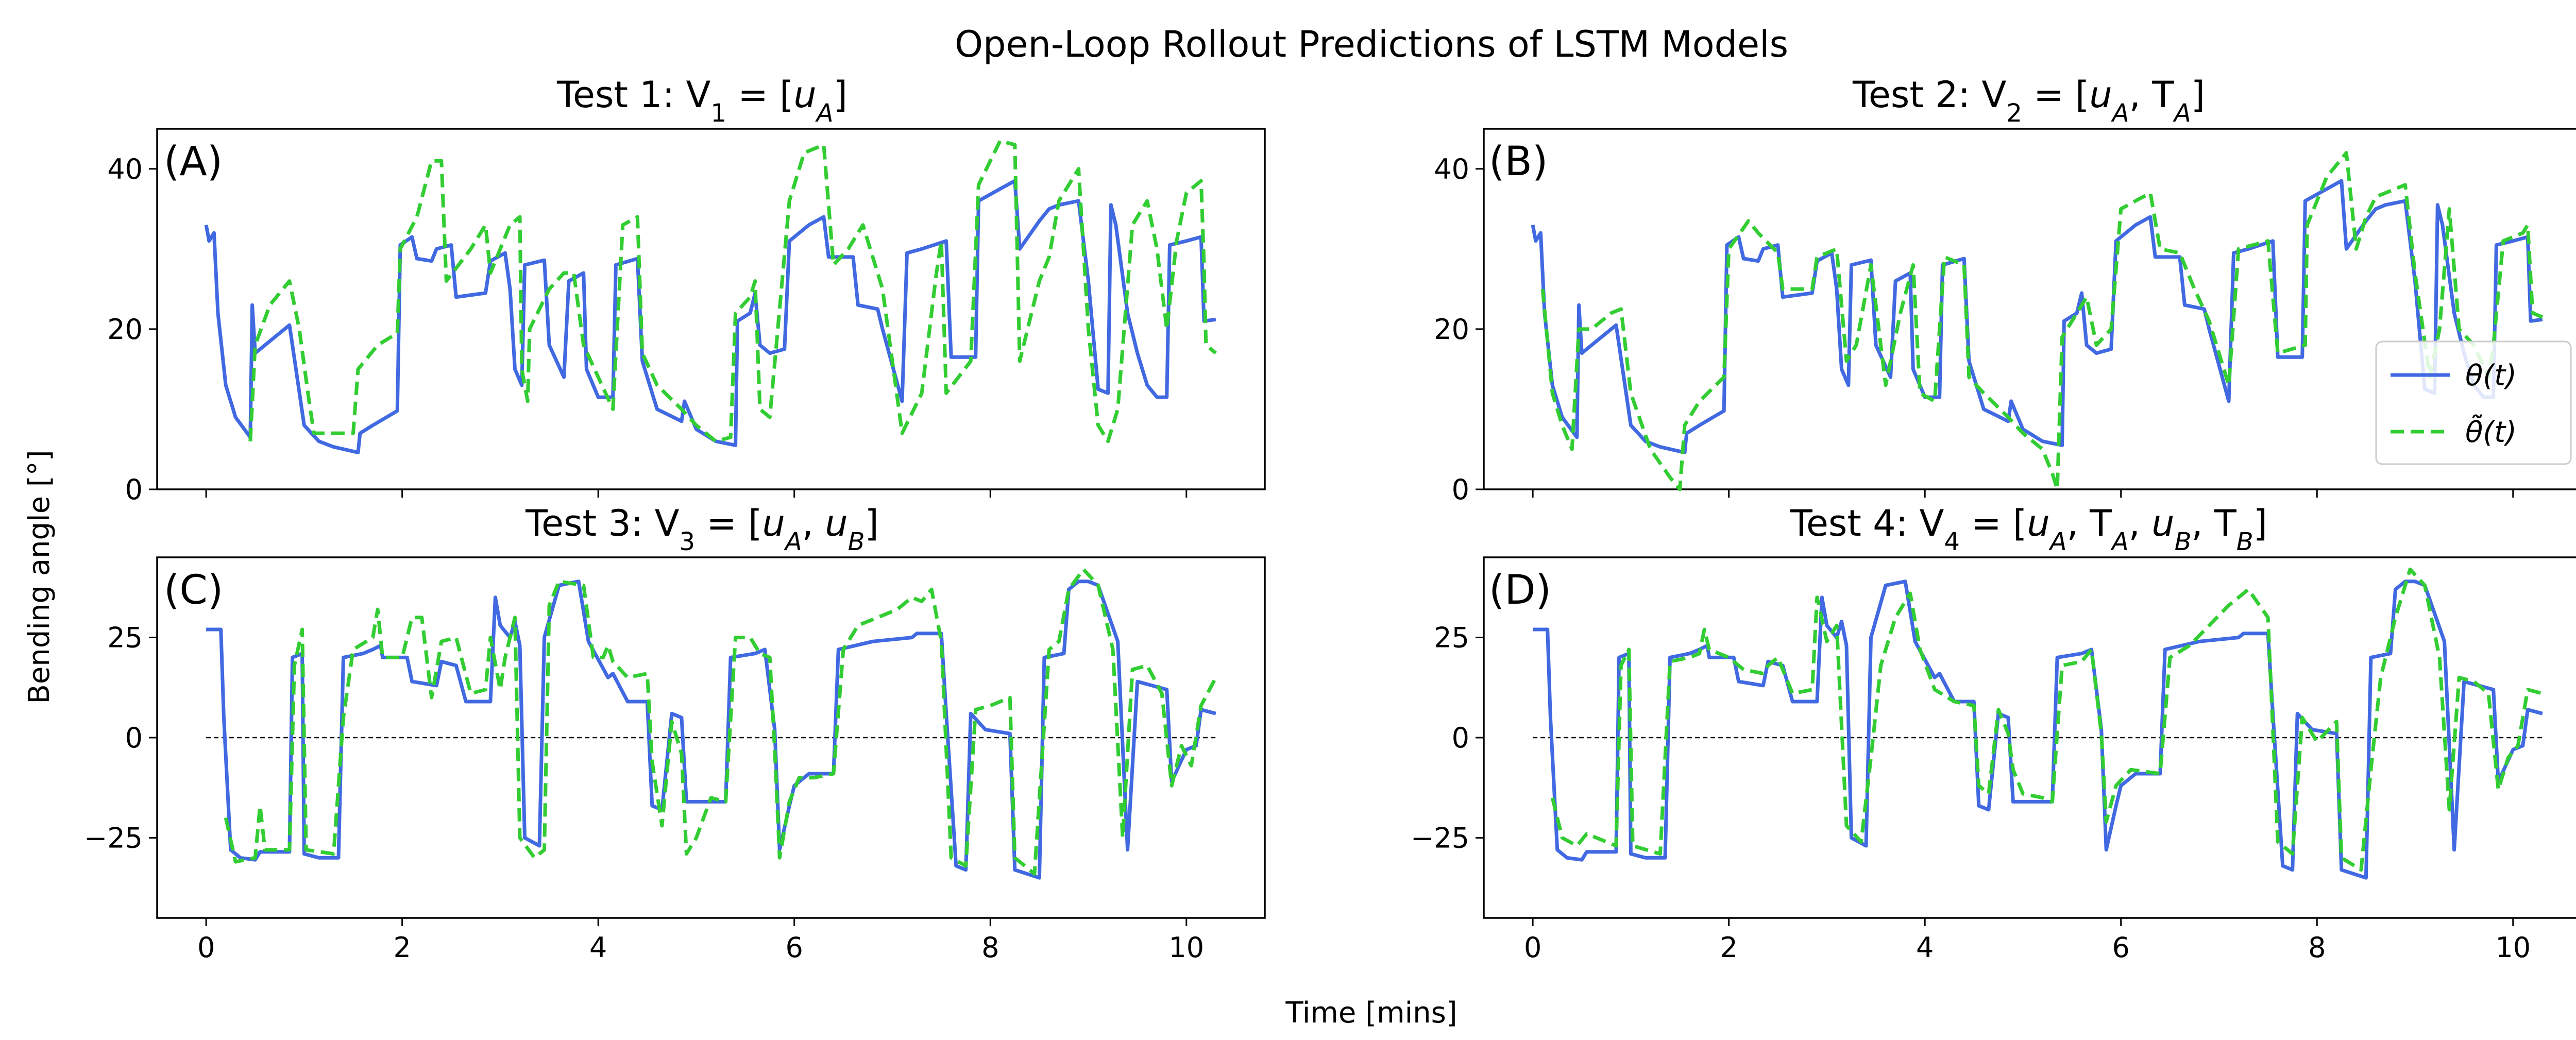 The width and height of the screenshot is (2576, 1040). I want to click on panel-a-ytick-label: 0, so click(134, 489).